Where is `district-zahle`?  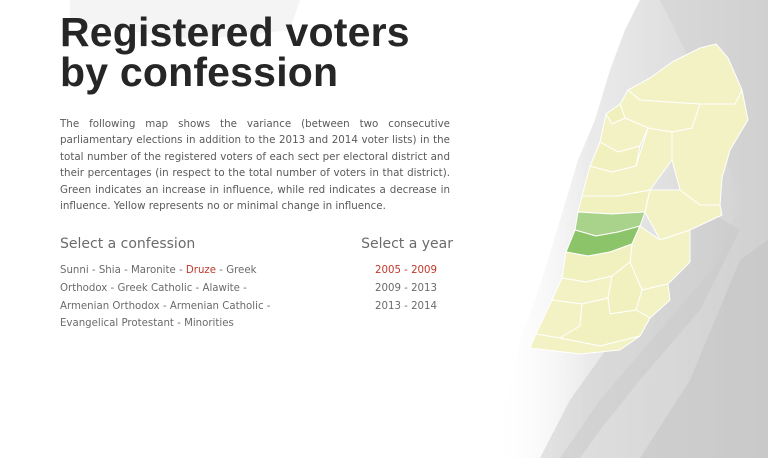
district-zahle is located at coordinates (683, 215).